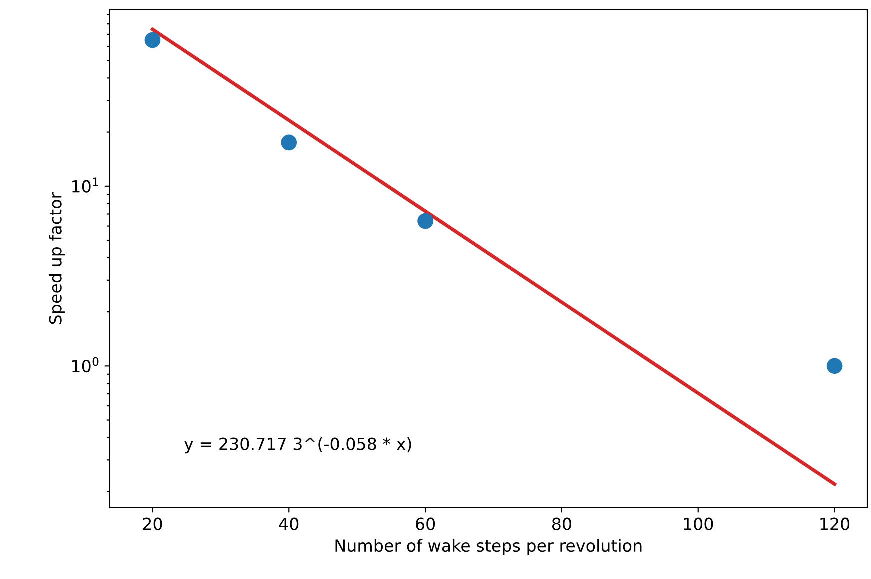 The width and height of the screenshot is (871, 579). I want to click on y-tick-label: 10$^{1}$, so click(85, 185).